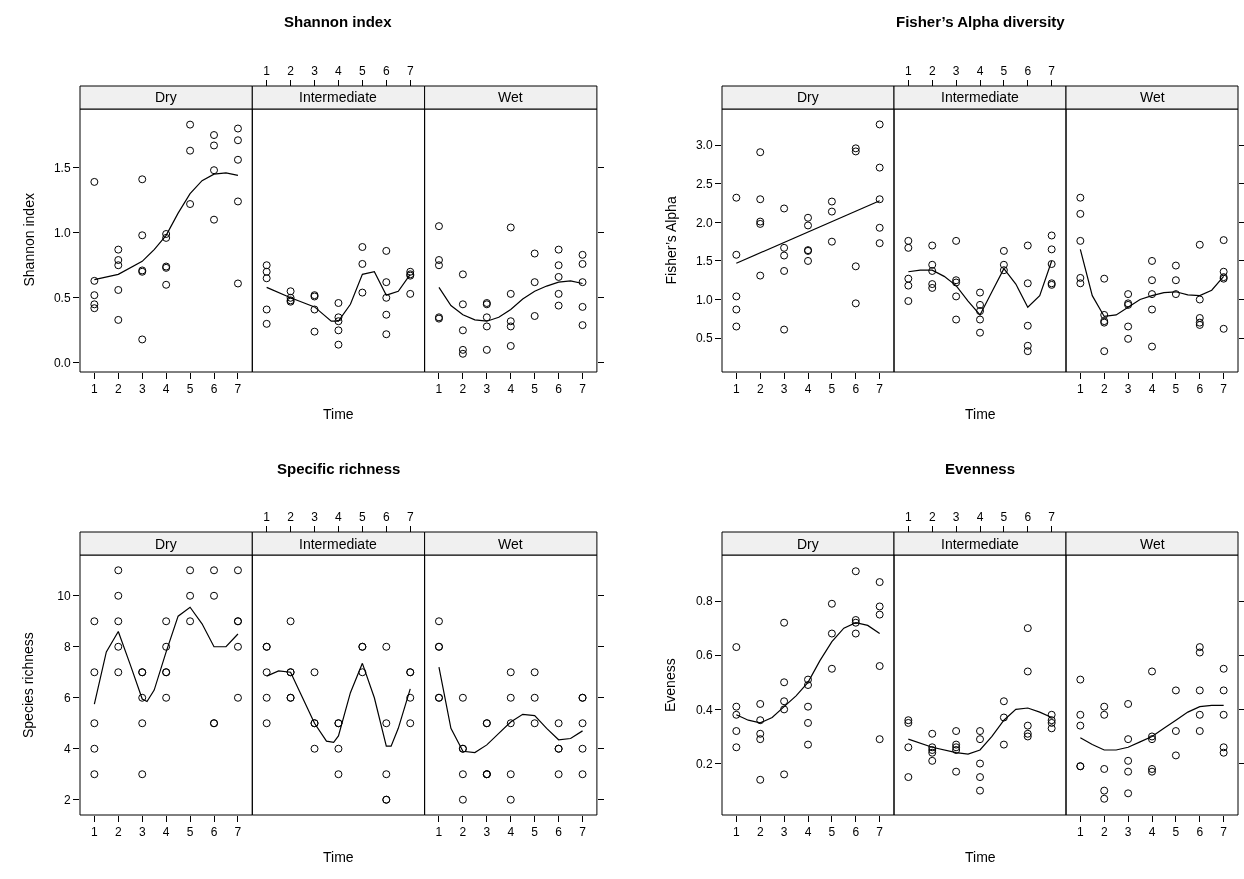 This screenshot has width=1244, height=879. What do you see at coordinates (62, 297) in the screenshot?
I see `y-tick-label: 0.5` at bounding box center [62, 297].